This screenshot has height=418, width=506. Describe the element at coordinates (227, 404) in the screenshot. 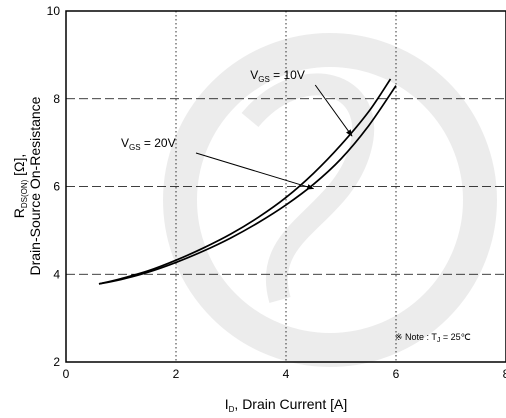

I see `x-axis-title-main: I` at that location.